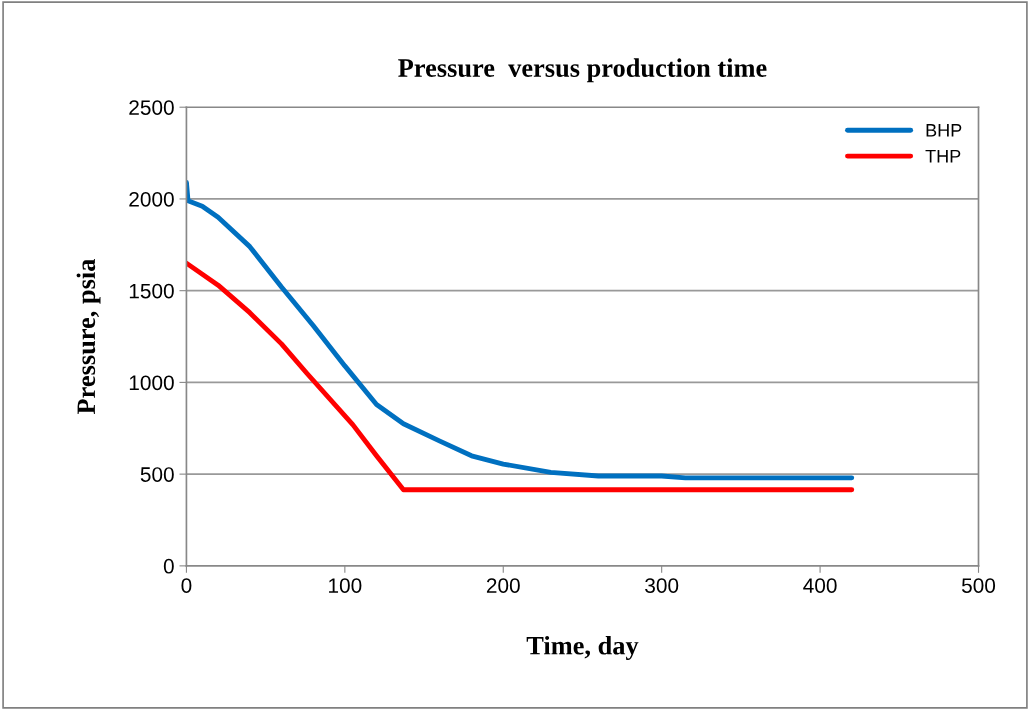 The width and height of the screenshot is (1030, 710). I want to click on chart-title: Pressure versus production time, so click(582, 70).